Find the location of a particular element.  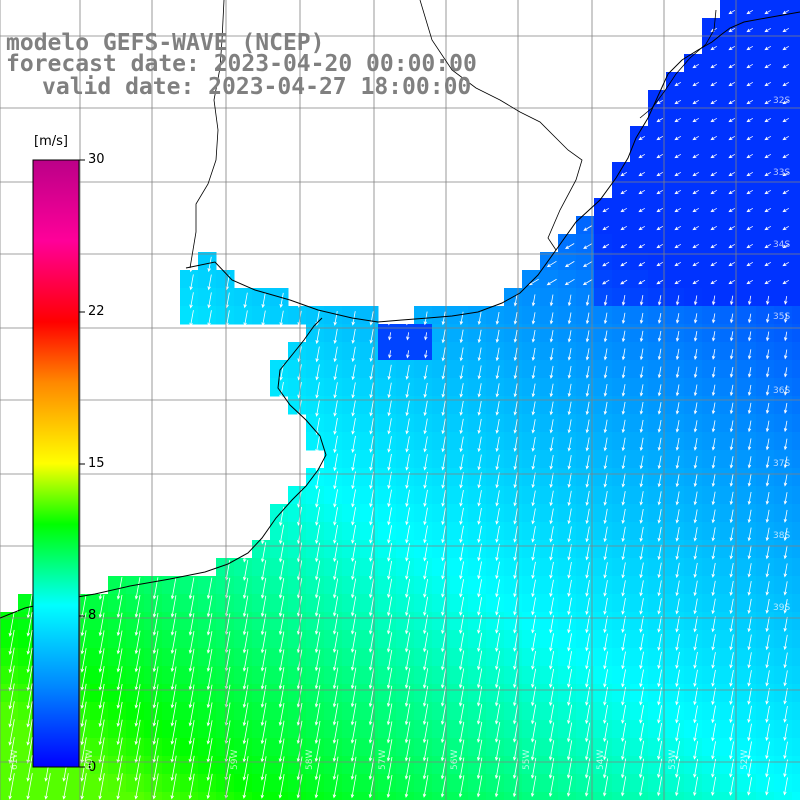

latitude-label: 35S is located at coordinates (782, 317).